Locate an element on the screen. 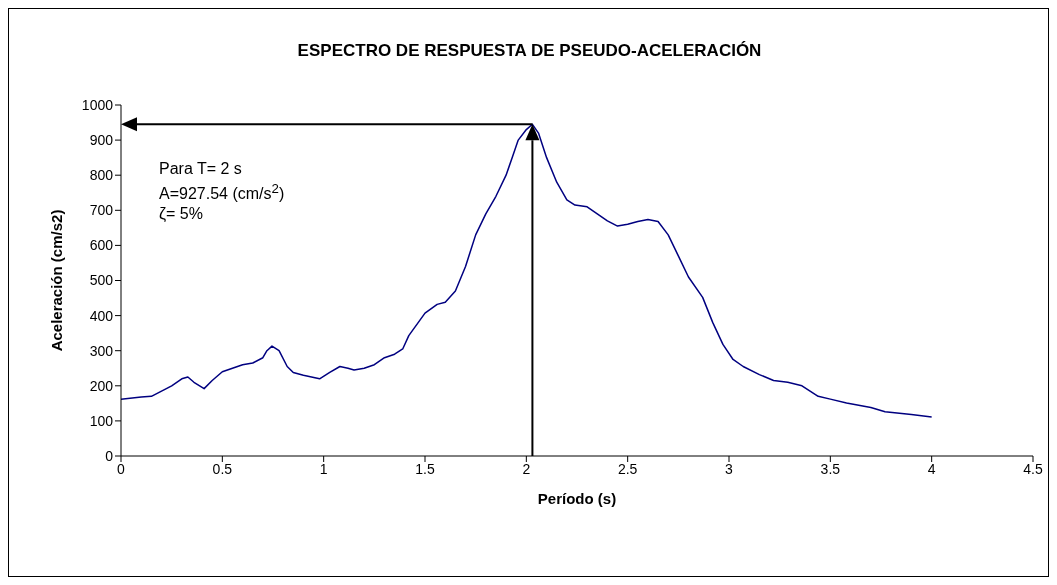 This screenshot has height=585, width=1057. x-tick-label: 3.5 is located at coordinates (830, 468).